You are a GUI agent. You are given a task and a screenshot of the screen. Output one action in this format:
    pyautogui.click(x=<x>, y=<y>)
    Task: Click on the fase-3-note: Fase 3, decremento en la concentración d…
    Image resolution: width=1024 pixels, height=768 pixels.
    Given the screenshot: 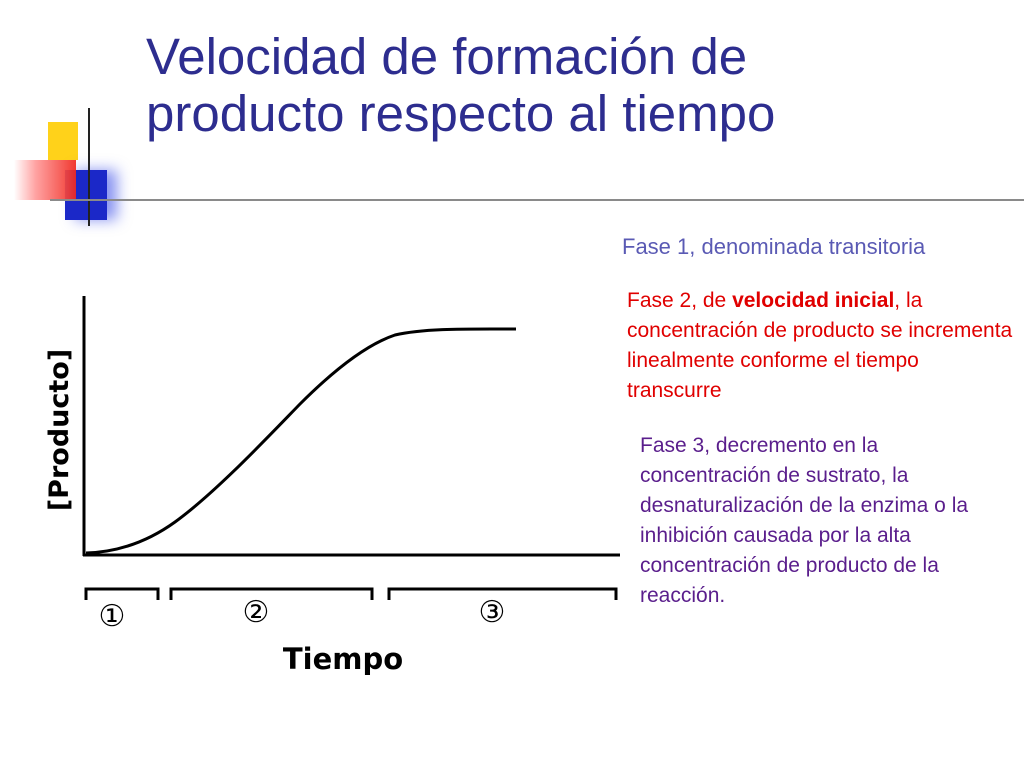 What is the action you would take?
    pyautogui.click(x=804, y=520)
    